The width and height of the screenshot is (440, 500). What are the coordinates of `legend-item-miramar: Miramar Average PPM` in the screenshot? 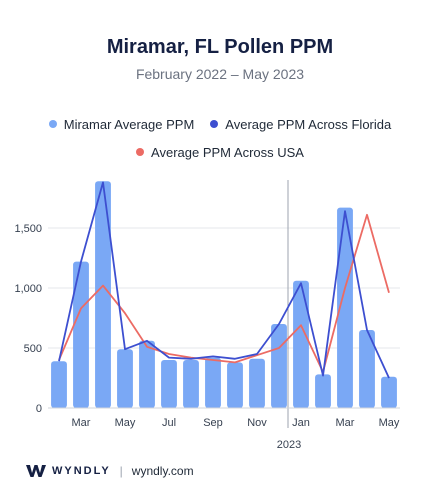 It's located at (121, 124).